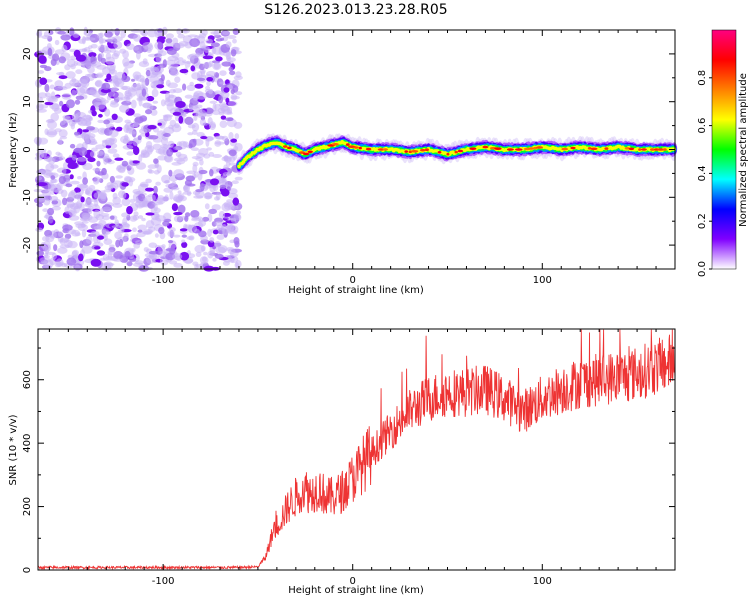 The image size is (750, 600). I want to click on x-tick-label: -100, so click(163, 280).